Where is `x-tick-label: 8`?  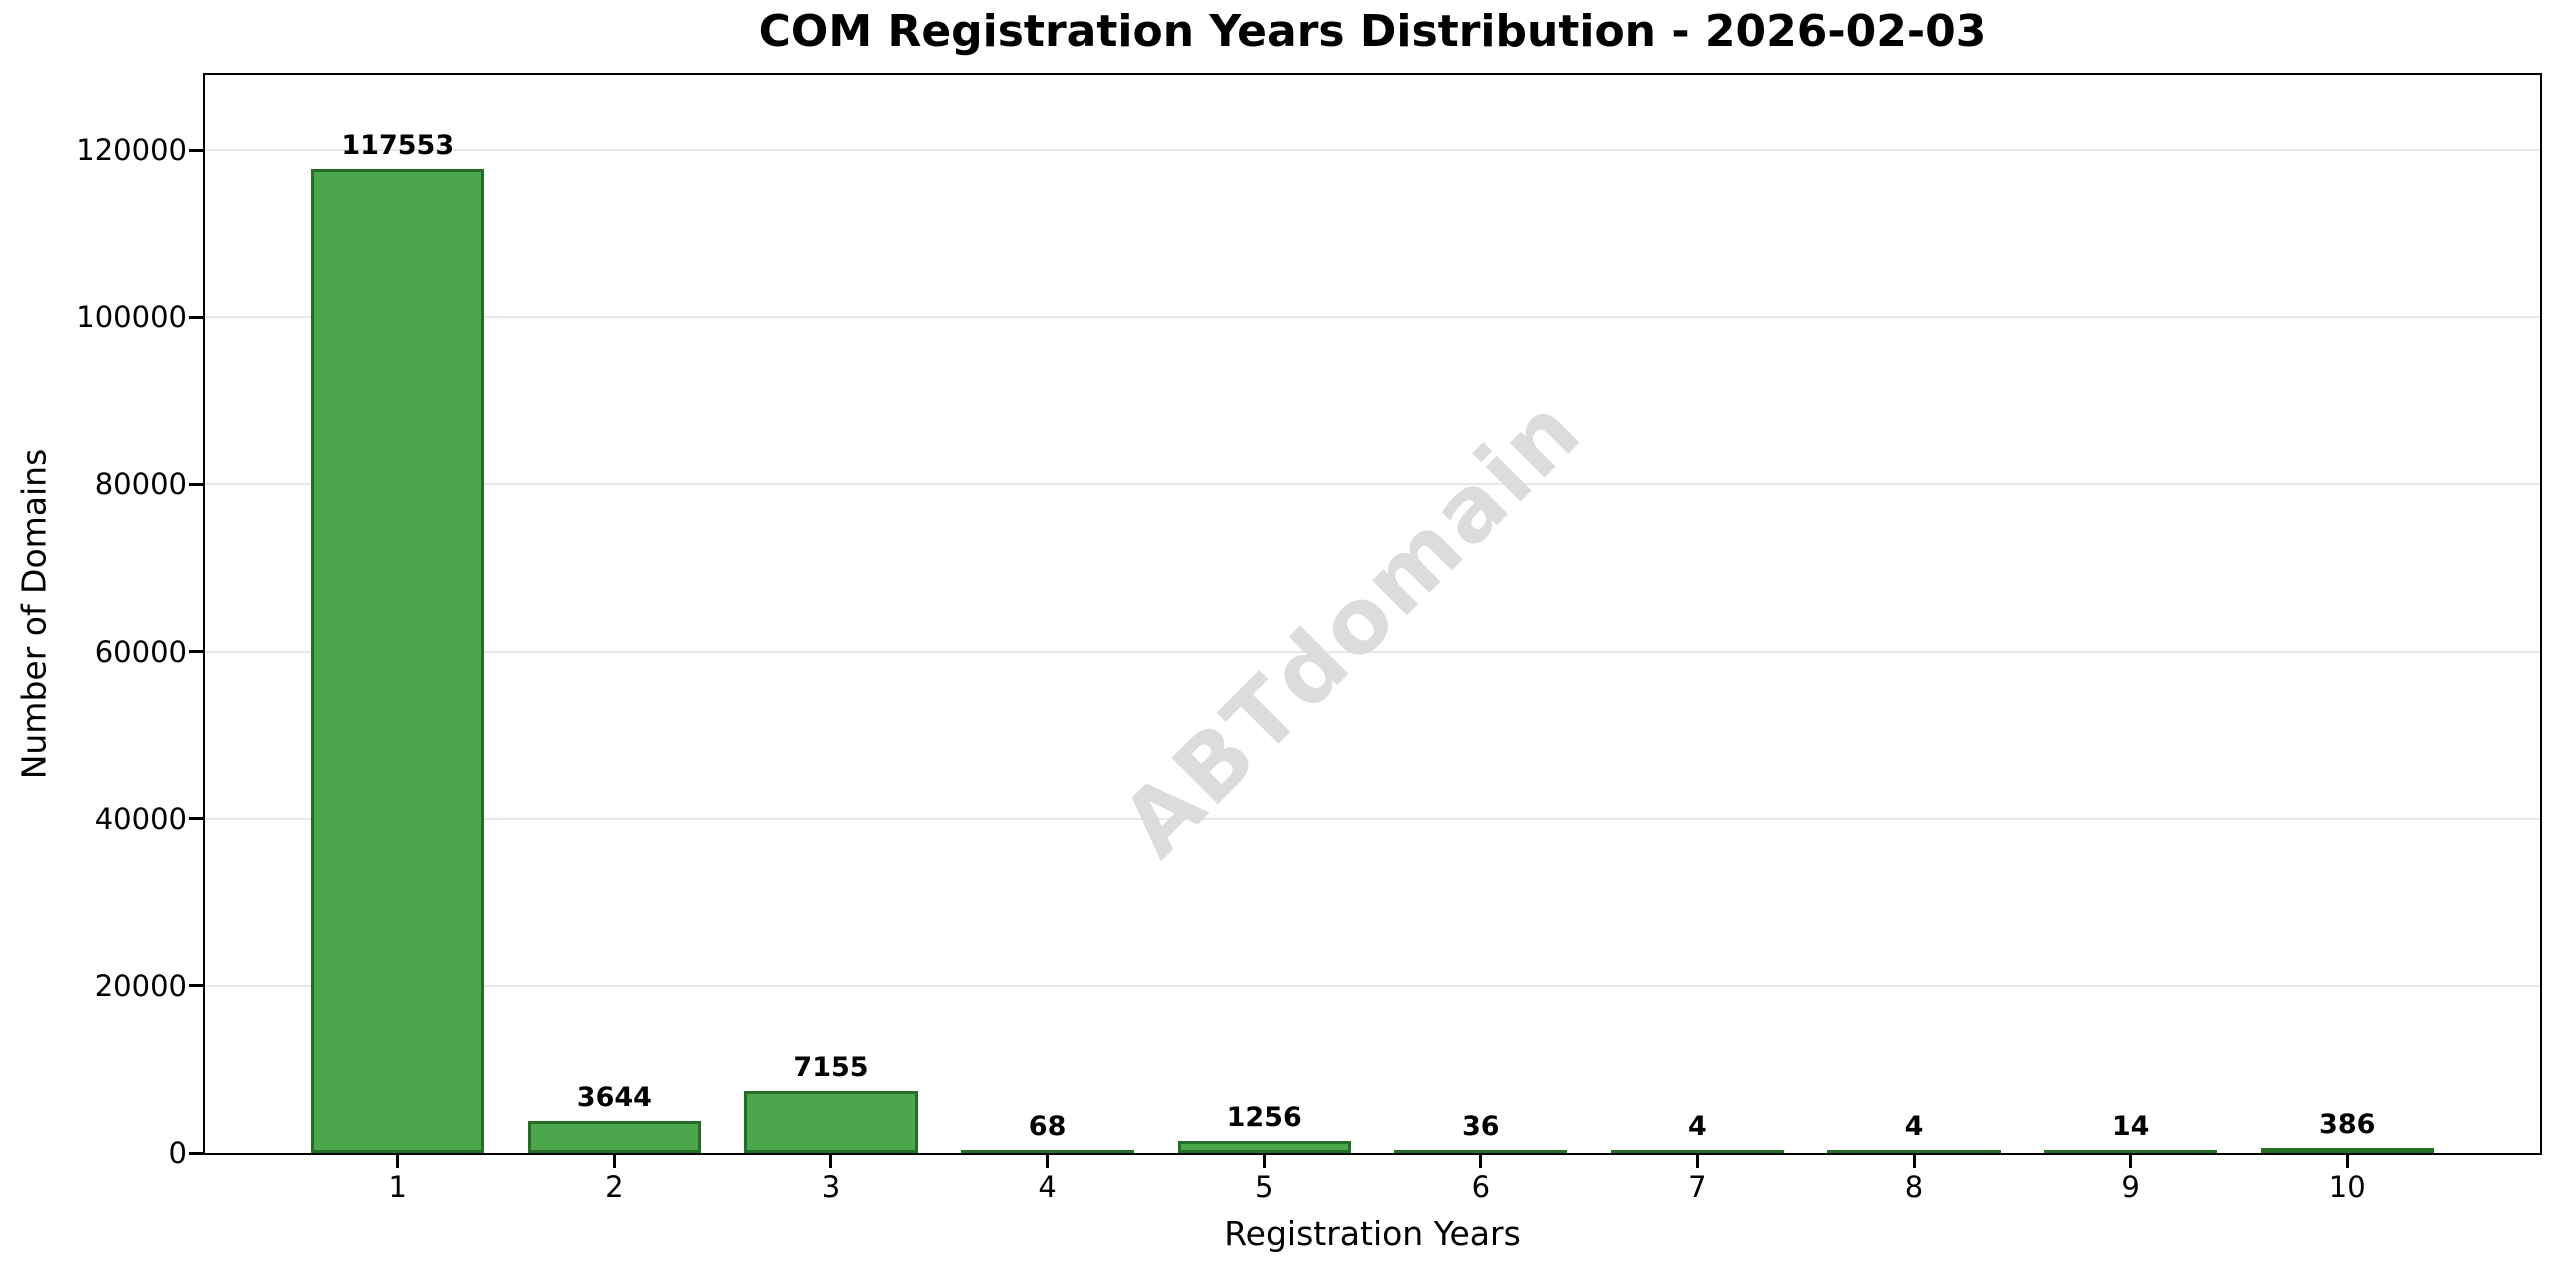 x-tick-label: 8 is located at coordinates (1914, 1187).